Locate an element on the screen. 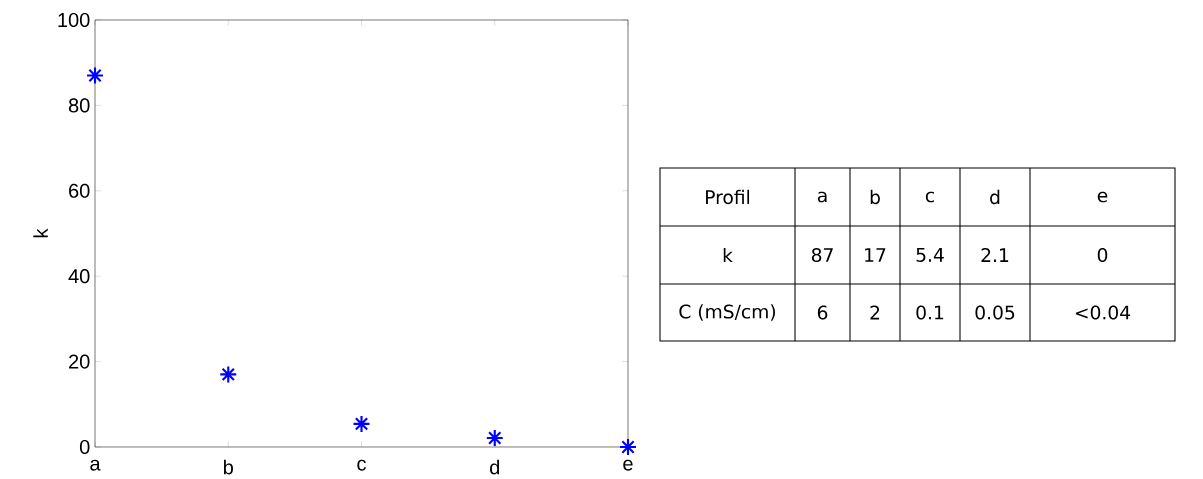 The width and height of the screenshot is (1203, 479). x-tick-label: c is located at coordinates (361, 465).